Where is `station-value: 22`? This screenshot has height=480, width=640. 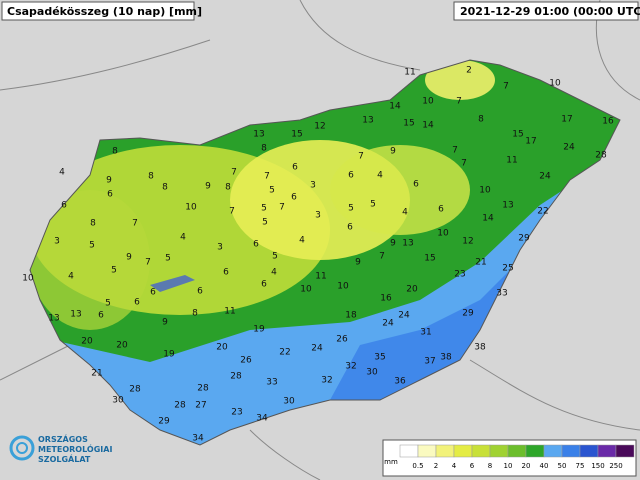
station-value: 22 is located at coordinates (542, 212).